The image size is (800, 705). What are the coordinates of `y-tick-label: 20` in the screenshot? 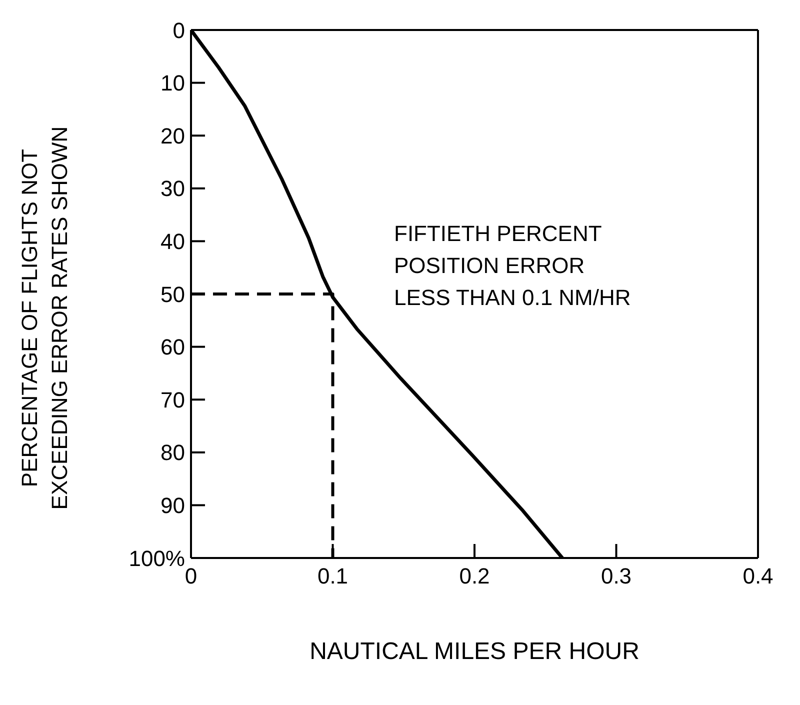 It's located at (172, 135).